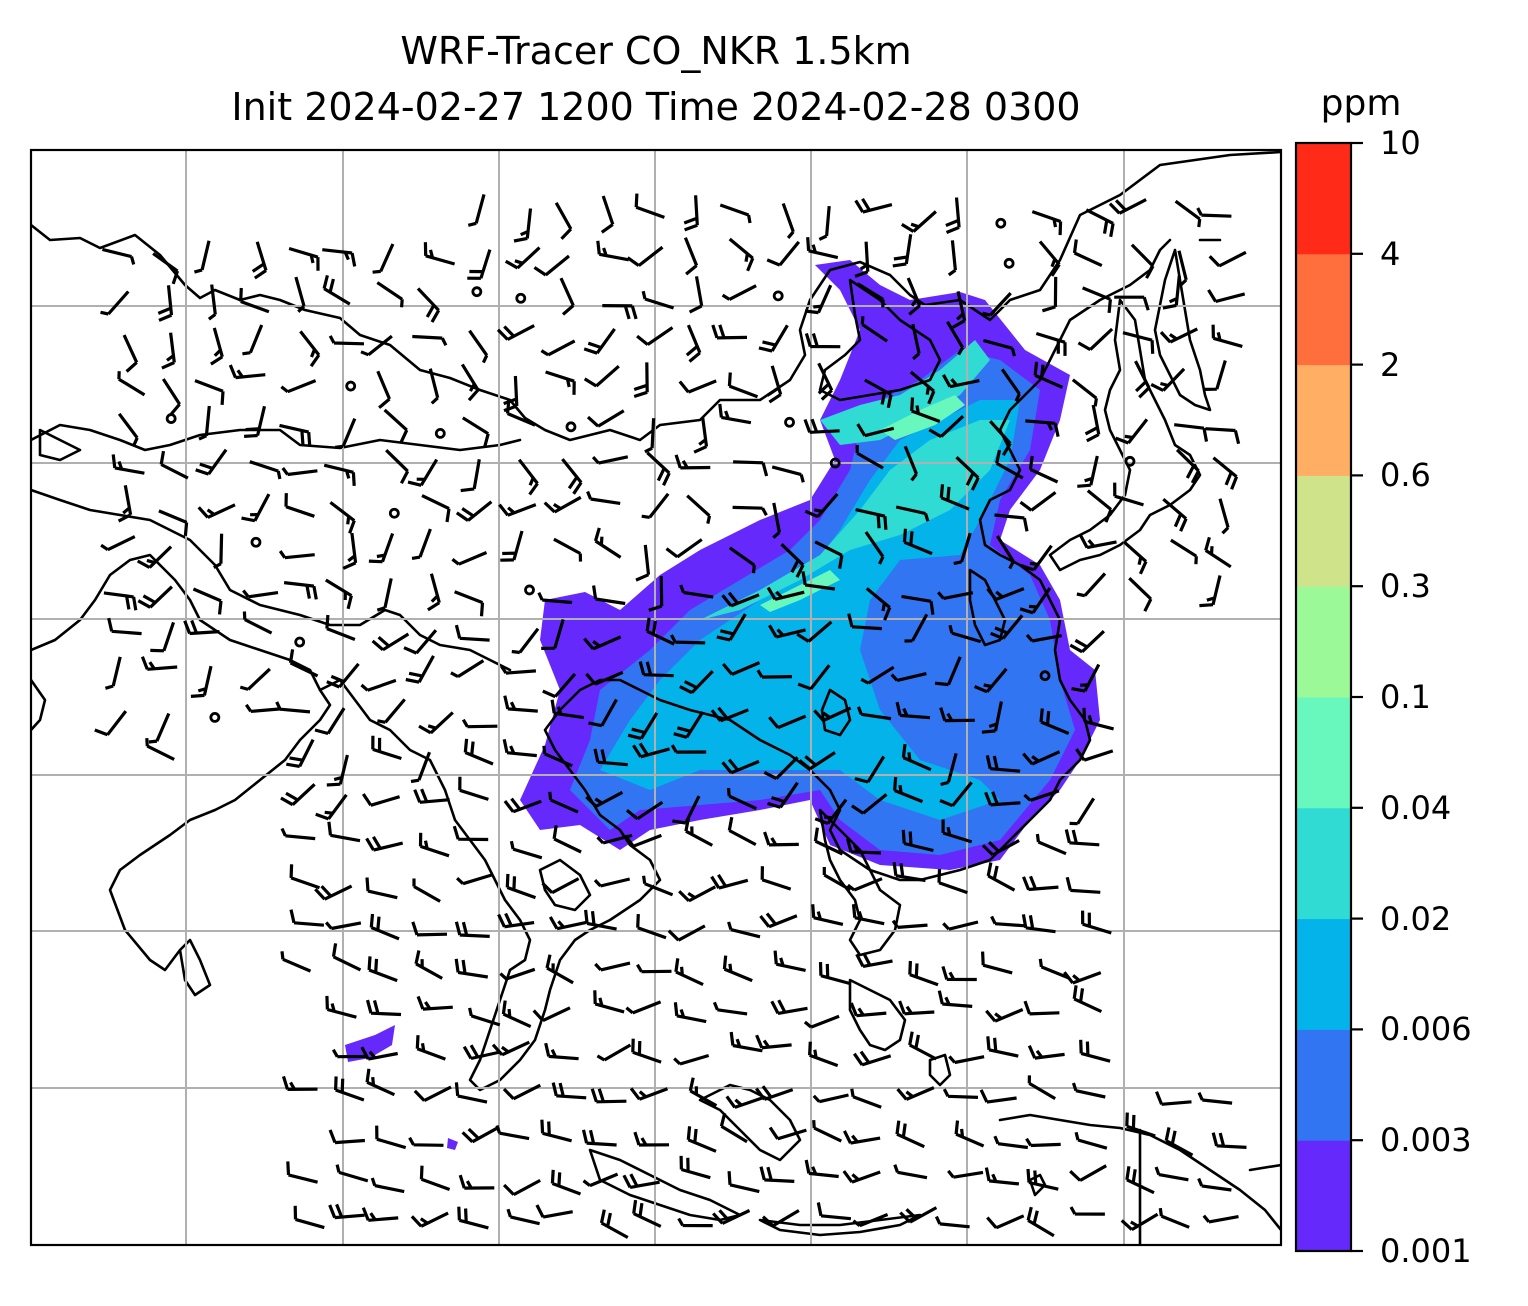  What do you see at coordinates (1390, 364) in the screenshot?
I see `colorbar-tick-label: 2` at bounding box center [1390, 364].